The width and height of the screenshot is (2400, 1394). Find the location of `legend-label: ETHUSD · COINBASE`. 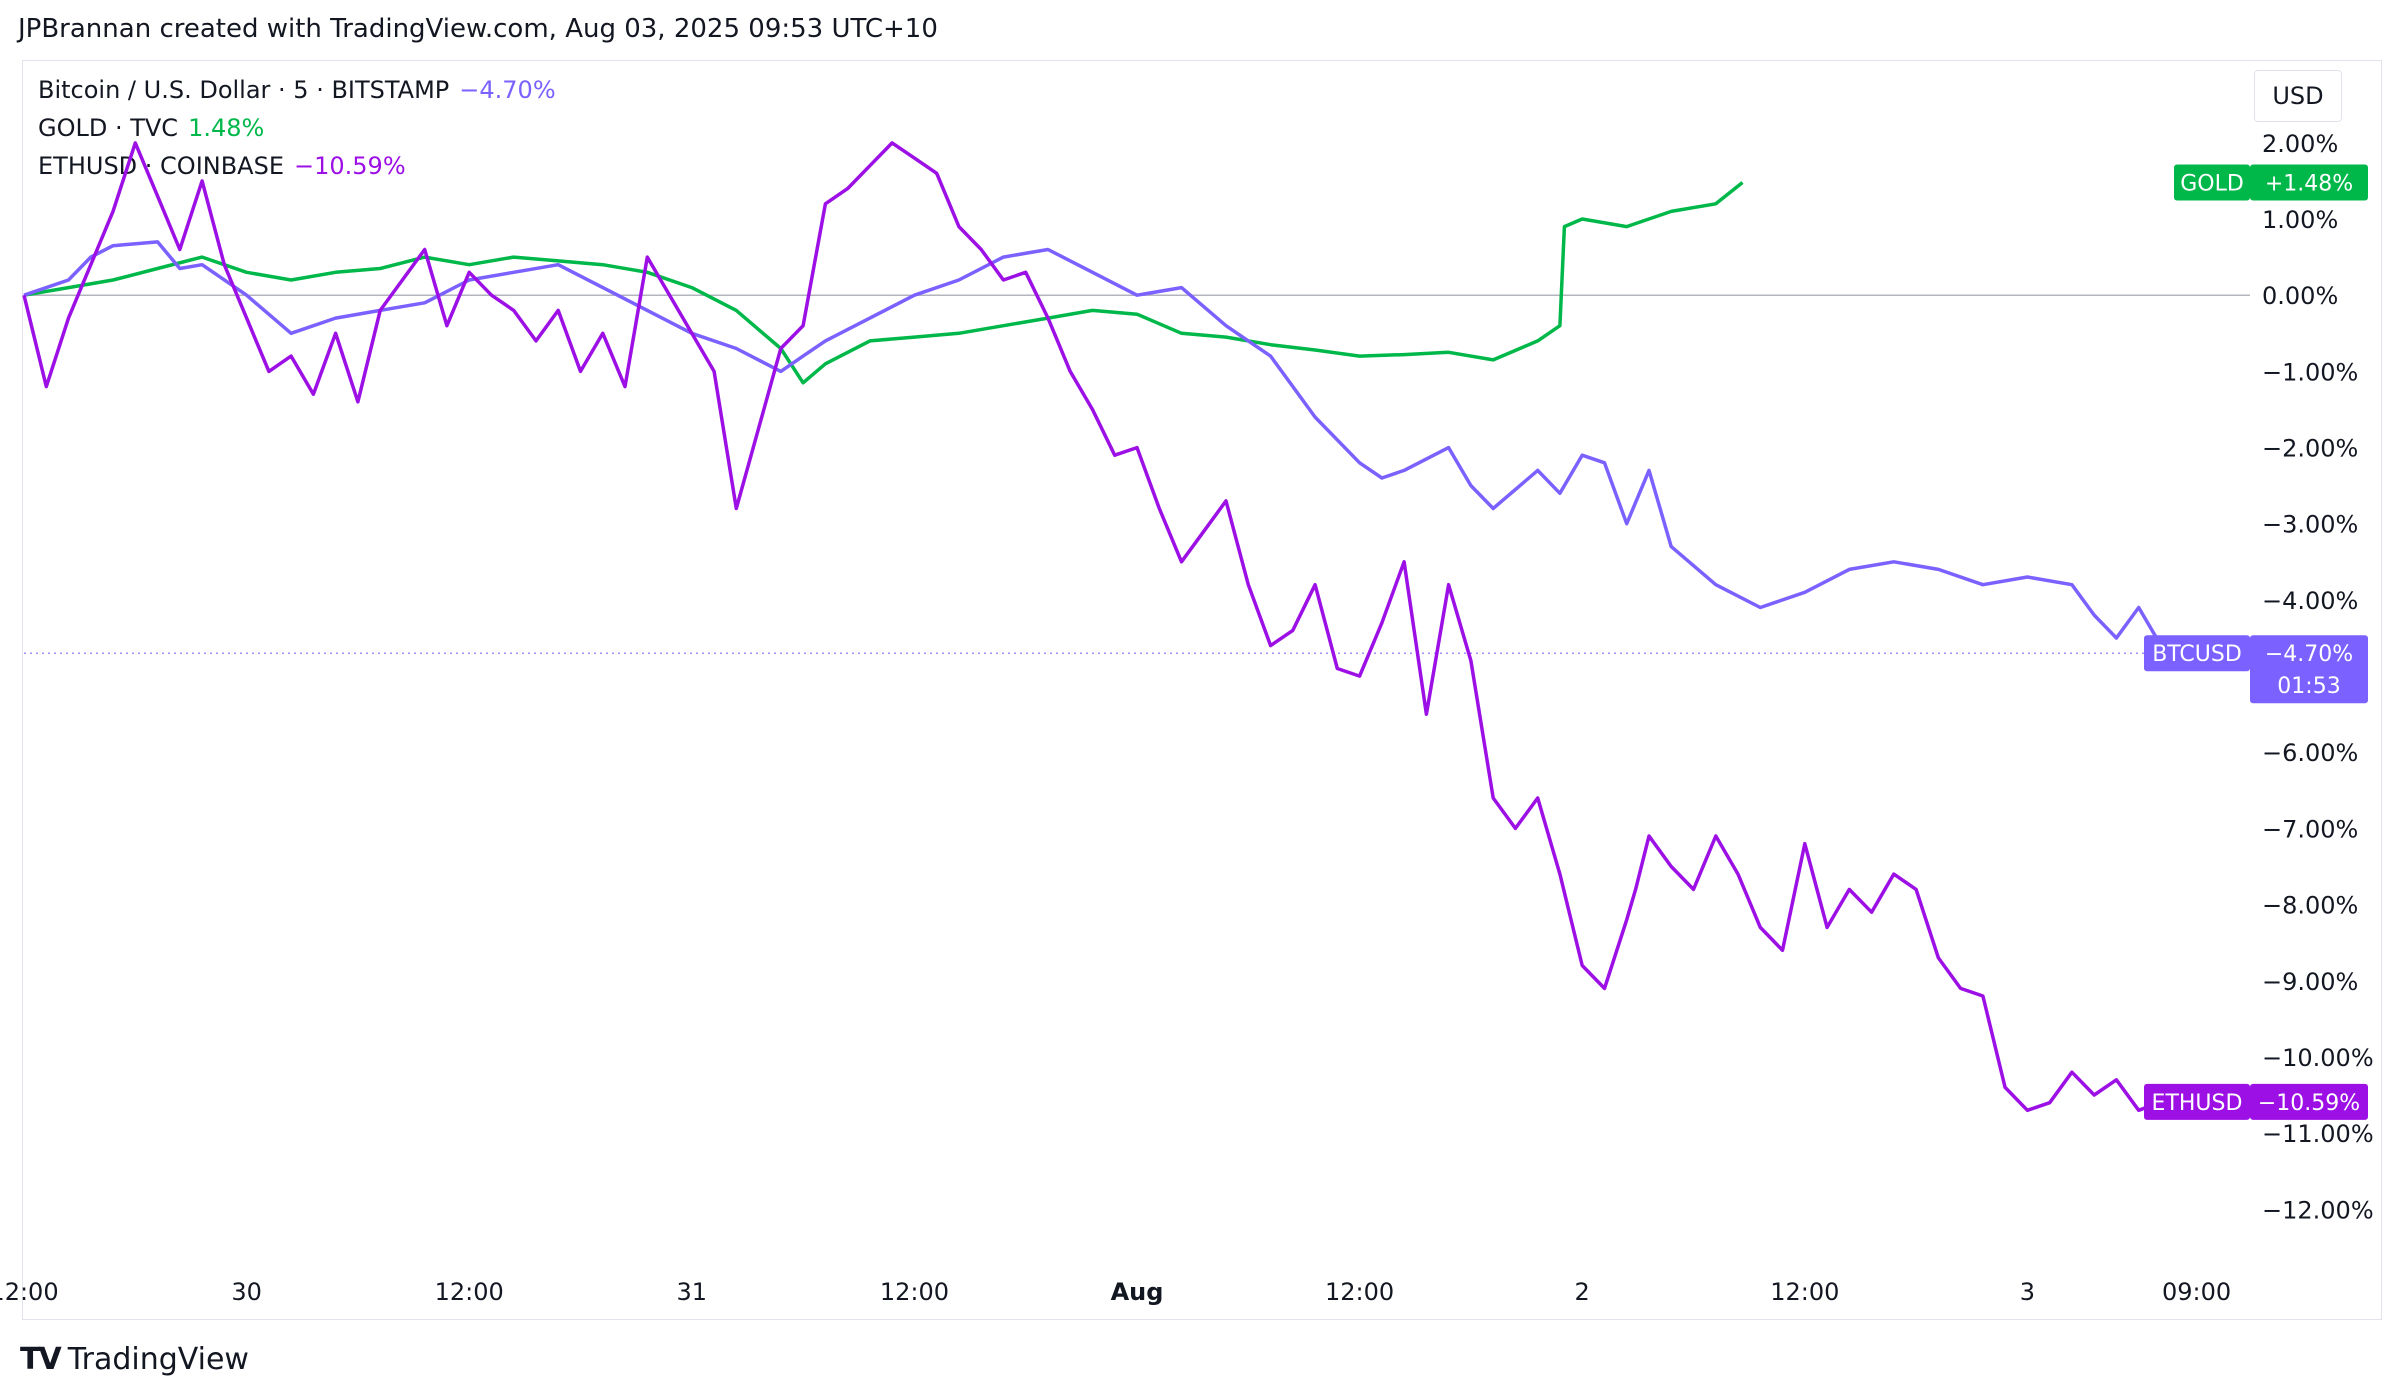

legend-label: ETHUSD · COINBASE is located at coordinates (161, 166).